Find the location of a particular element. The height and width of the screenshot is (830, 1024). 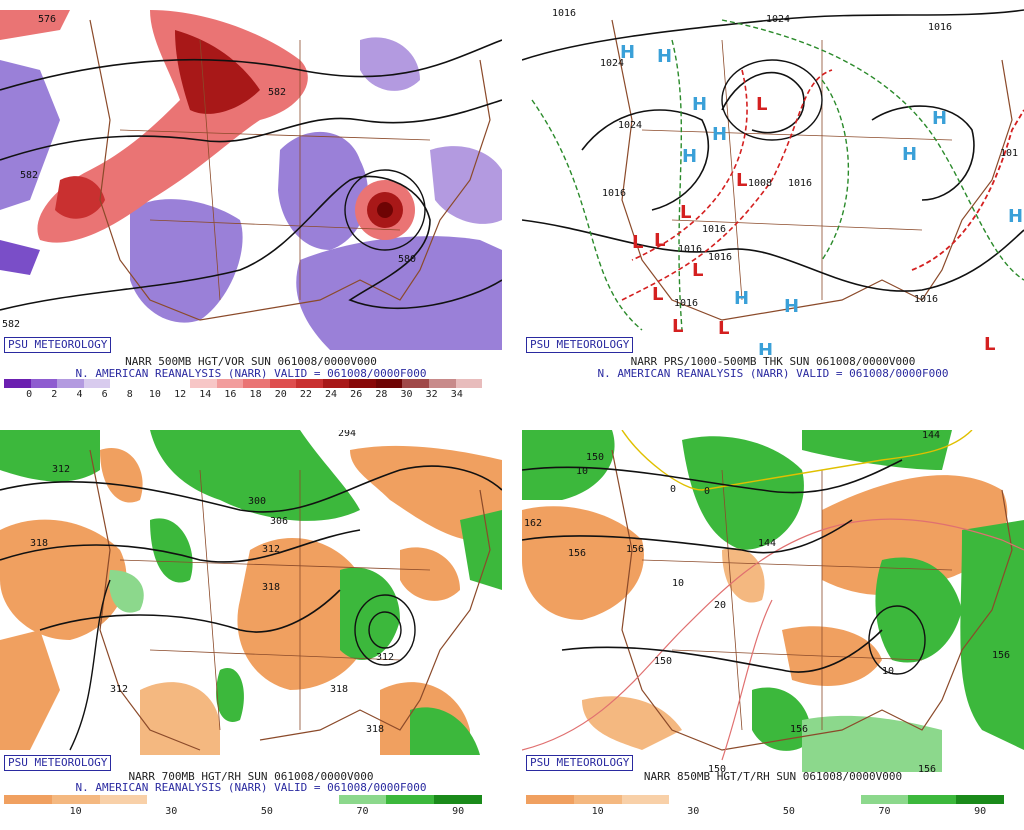

panel-title: NARR 500MB HGT/VOR SUN 061008/0000V000 is located at coordinates (251, 361).